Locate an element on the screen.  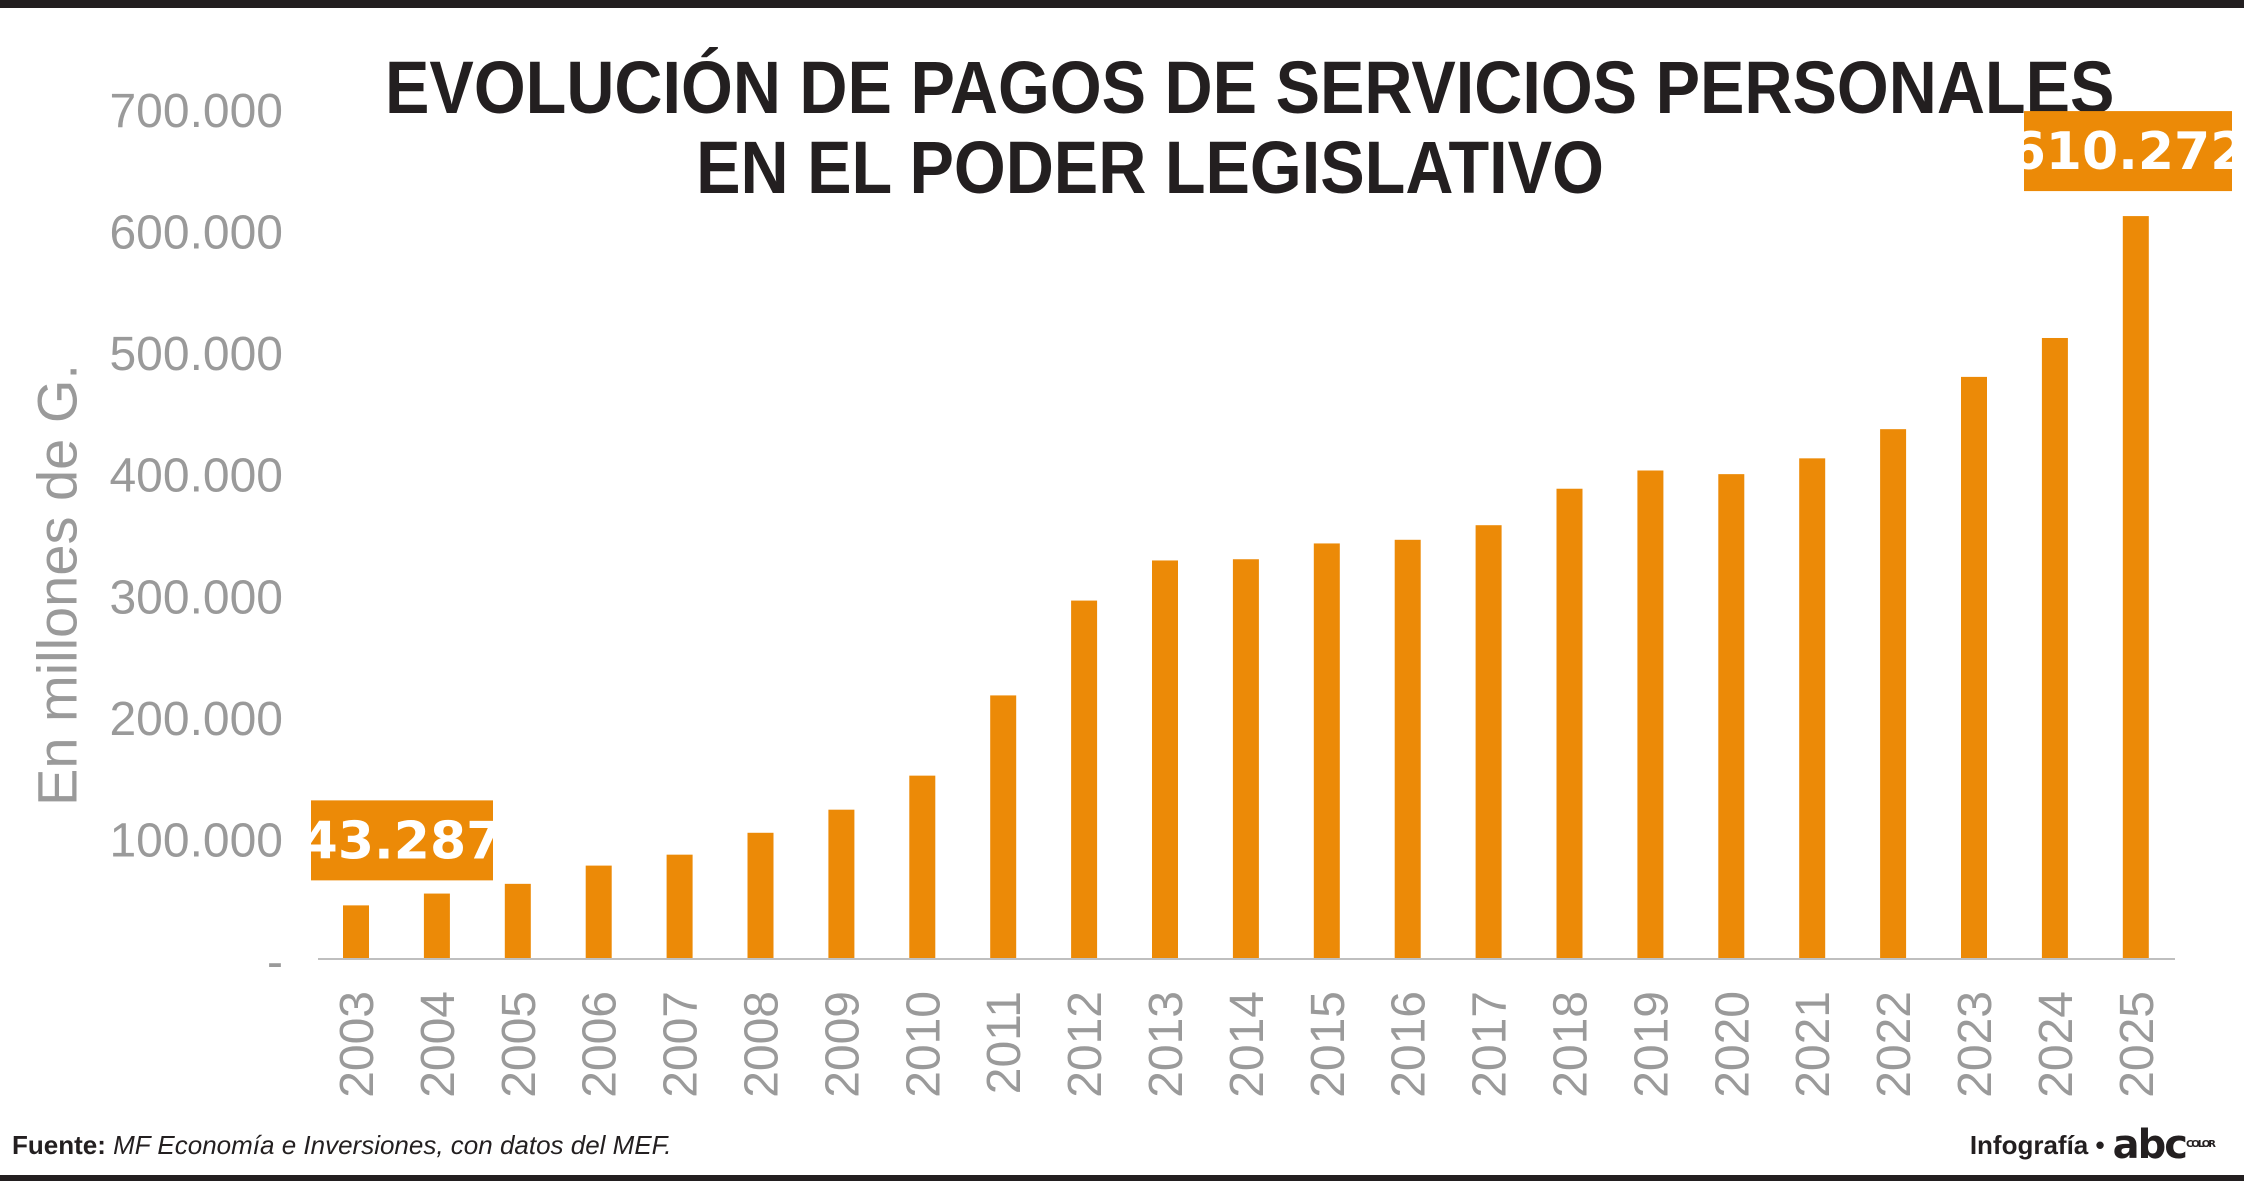
x-tick-label: 2008 is located at coordinates (762, 1044).